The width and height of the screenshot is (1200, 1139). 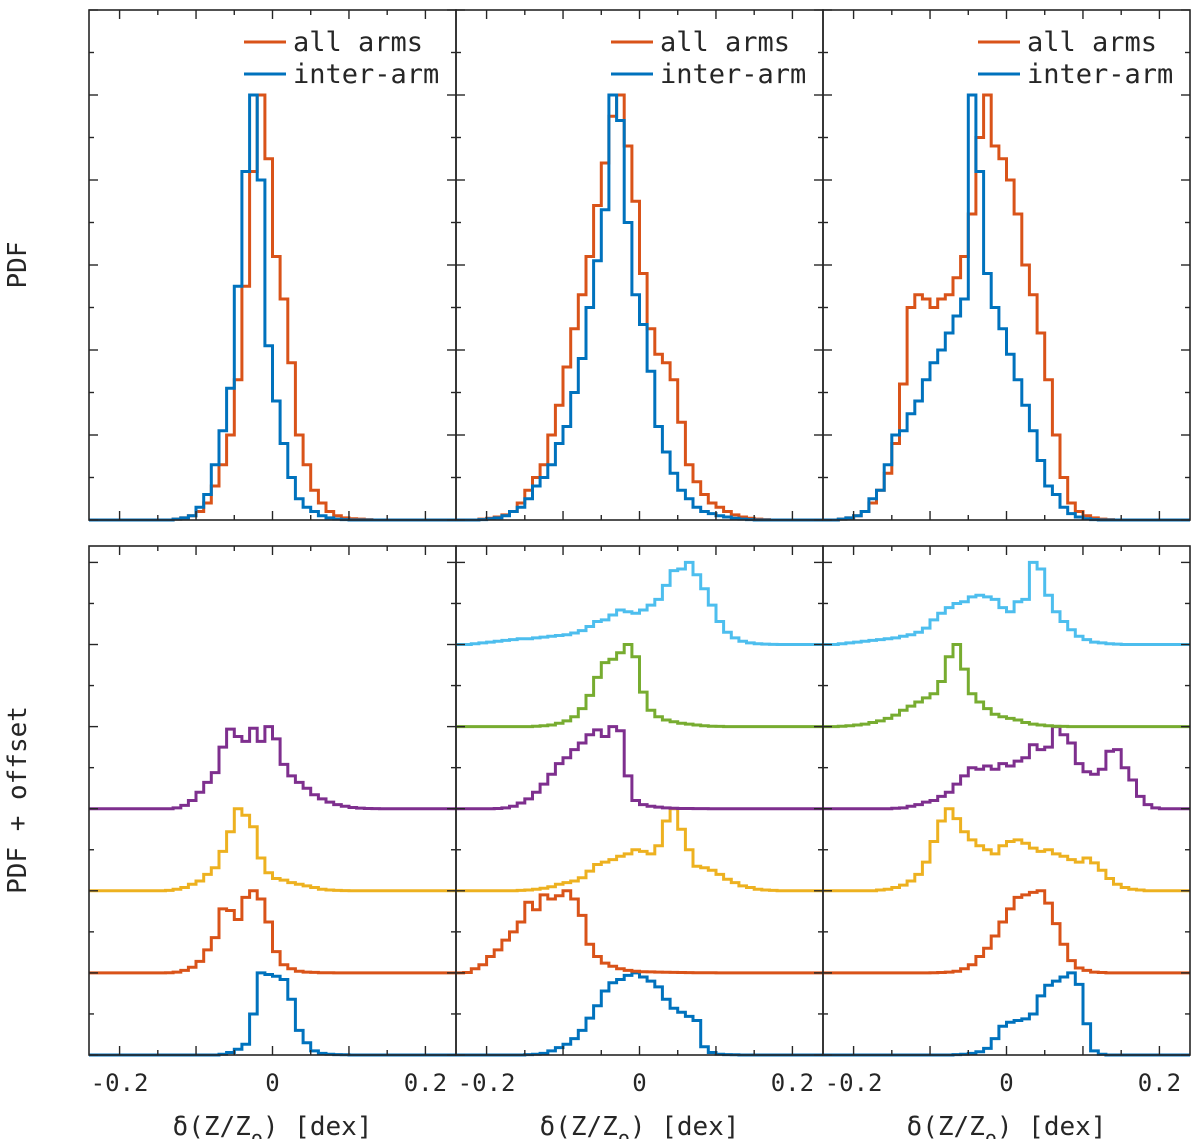 I want to click on series-top-middle-inter-arm, so click(x=639, y=307).